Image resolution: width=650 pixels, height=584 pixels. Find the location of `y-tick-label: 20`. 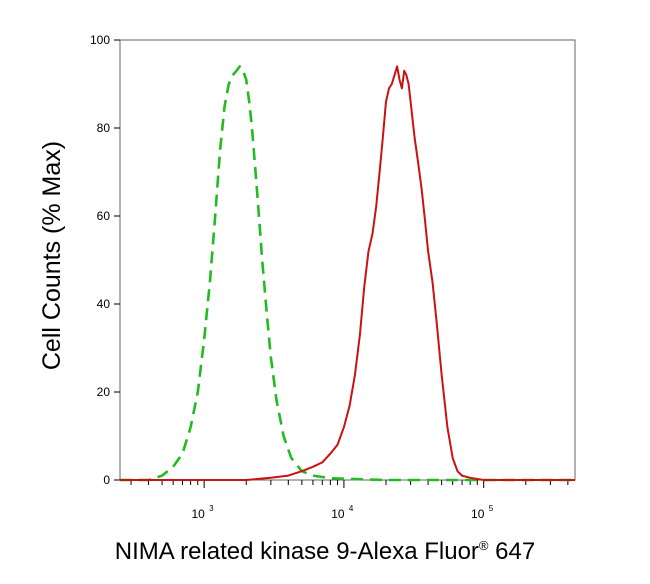

y-tick-label: 20 is located at coordinates (104, 392).